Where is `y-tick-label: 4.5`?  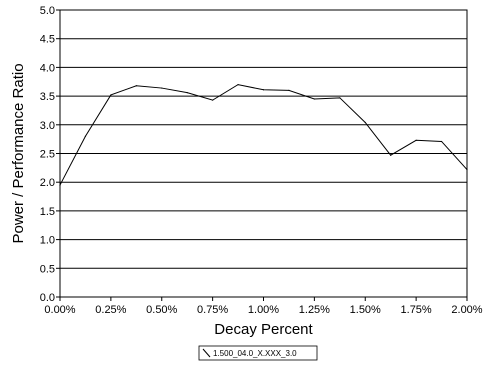 y-tick-label: 4.5 is located at coordinates (47, 40).